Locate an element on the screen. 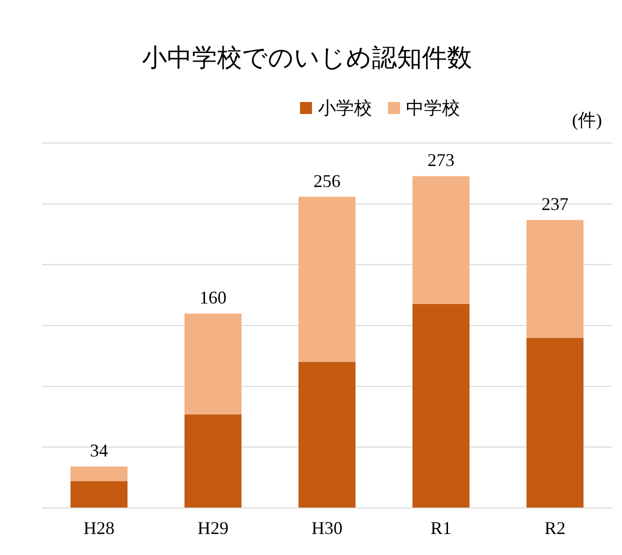  x-tick-label: R1 is located at coordinates (441, 528).